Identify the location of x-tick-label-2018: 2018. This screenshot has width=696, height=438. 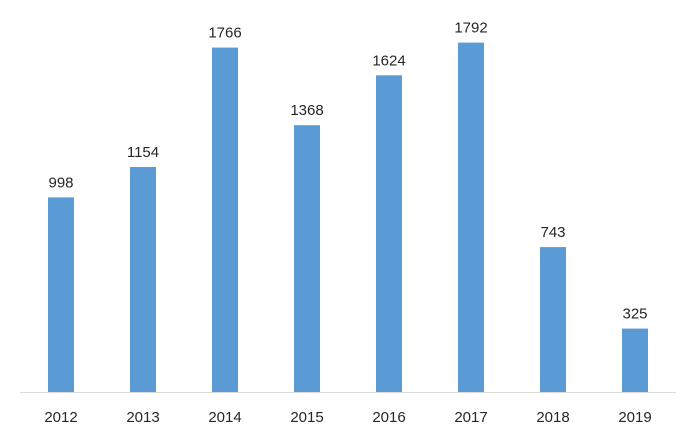
(552, 417).